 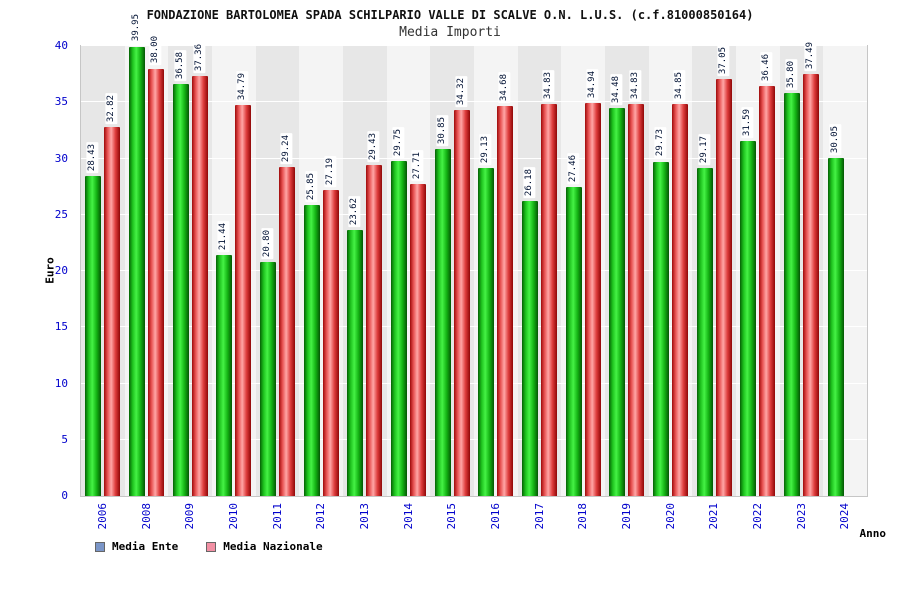 I want to click on bar-value-label-ente-2023: 35.80, so click(x=791, y=75).